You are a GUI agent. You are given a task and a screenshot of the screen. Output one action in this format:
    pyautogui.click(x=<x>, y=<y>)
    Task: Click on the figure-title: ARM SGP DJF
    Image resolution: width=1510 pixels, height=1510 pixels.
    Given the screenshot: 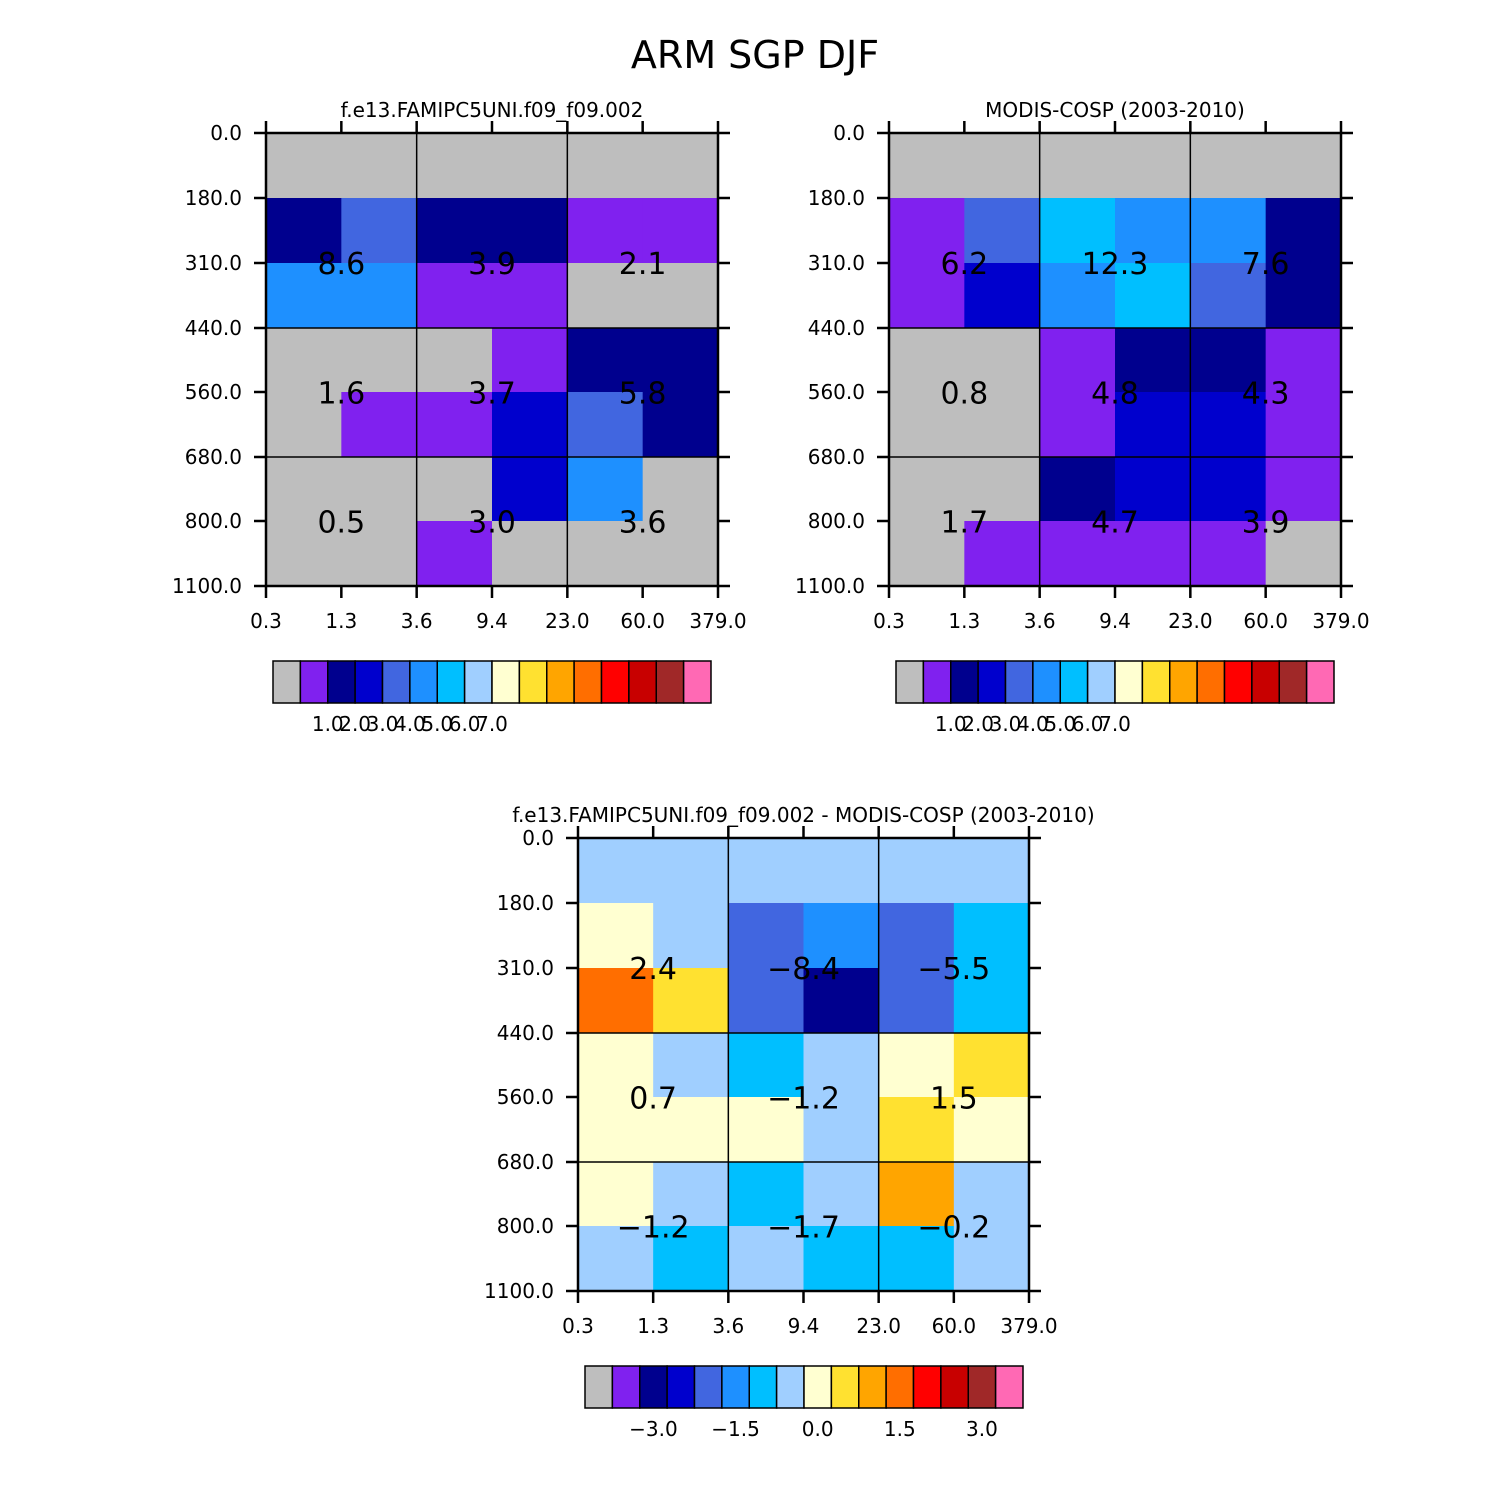 What is the action you would take?
    pyautogui.click(x=755, y=55)
    